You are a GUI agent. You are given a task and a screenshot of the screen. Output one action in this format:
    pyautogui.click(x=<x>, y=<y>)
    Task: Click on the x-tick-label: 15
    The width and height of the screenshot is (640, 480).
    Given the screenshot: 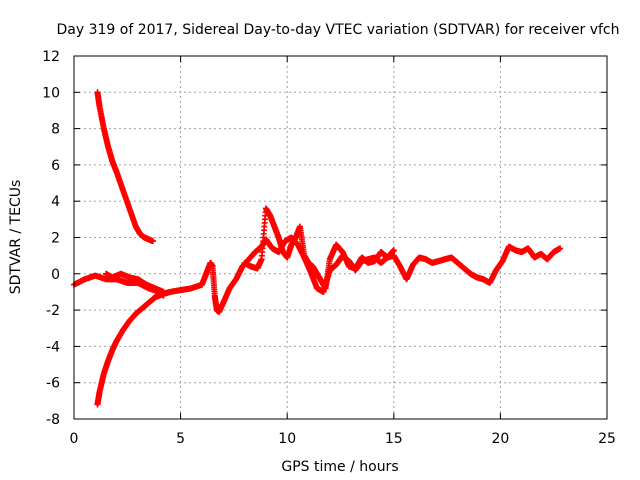 What is the action you would take?
    pyautogui.click(x=394, y=439)
    